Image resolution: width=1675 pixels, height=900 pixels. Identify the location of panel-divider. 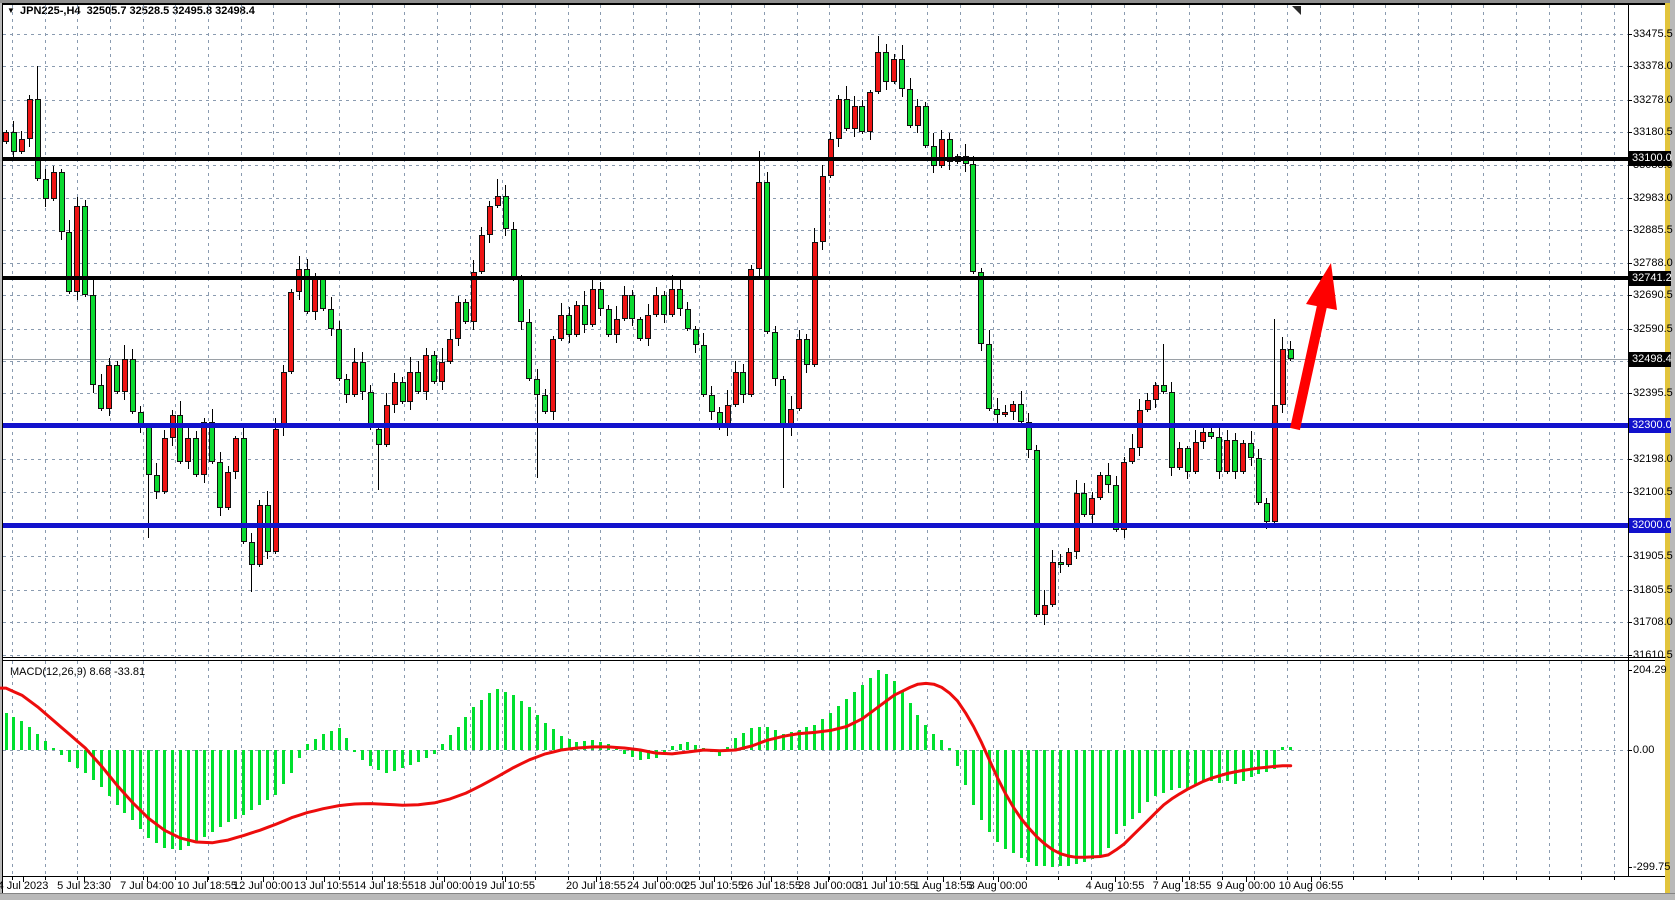
(833, 660).